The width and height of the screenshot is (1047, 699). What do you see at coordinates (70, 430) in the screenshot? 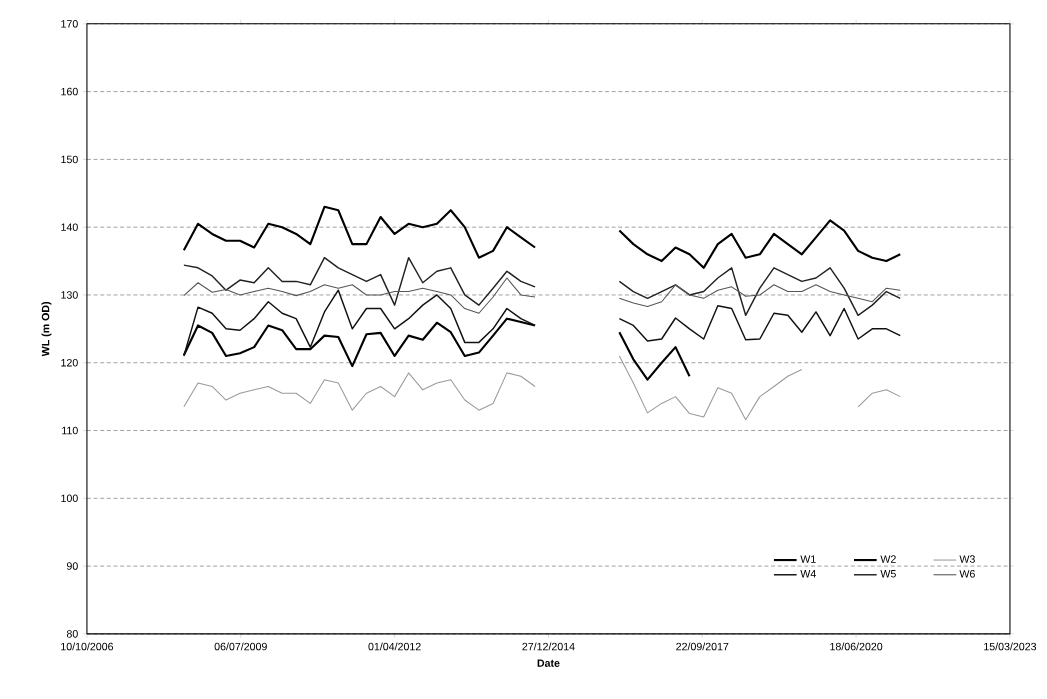
I see `y-tick-label: 110` at bounding box center [70, 430].